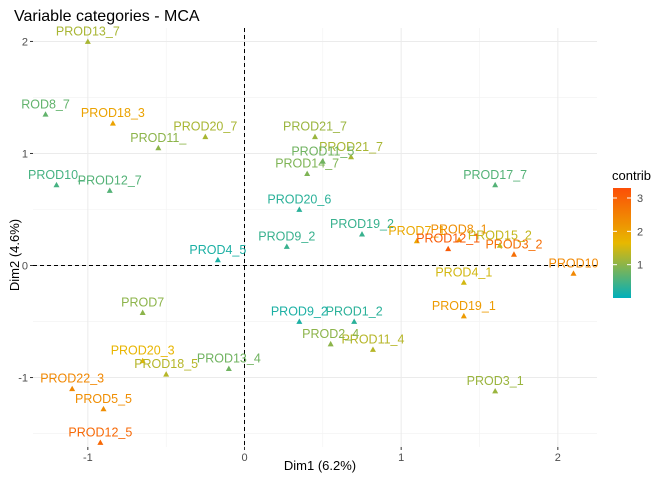 Image resolution: width=672 pixels, height=485 pixels. Describe the element at coordinates (299, 199) in the screenshot. I see `point-label: PROD20_6` at that location.